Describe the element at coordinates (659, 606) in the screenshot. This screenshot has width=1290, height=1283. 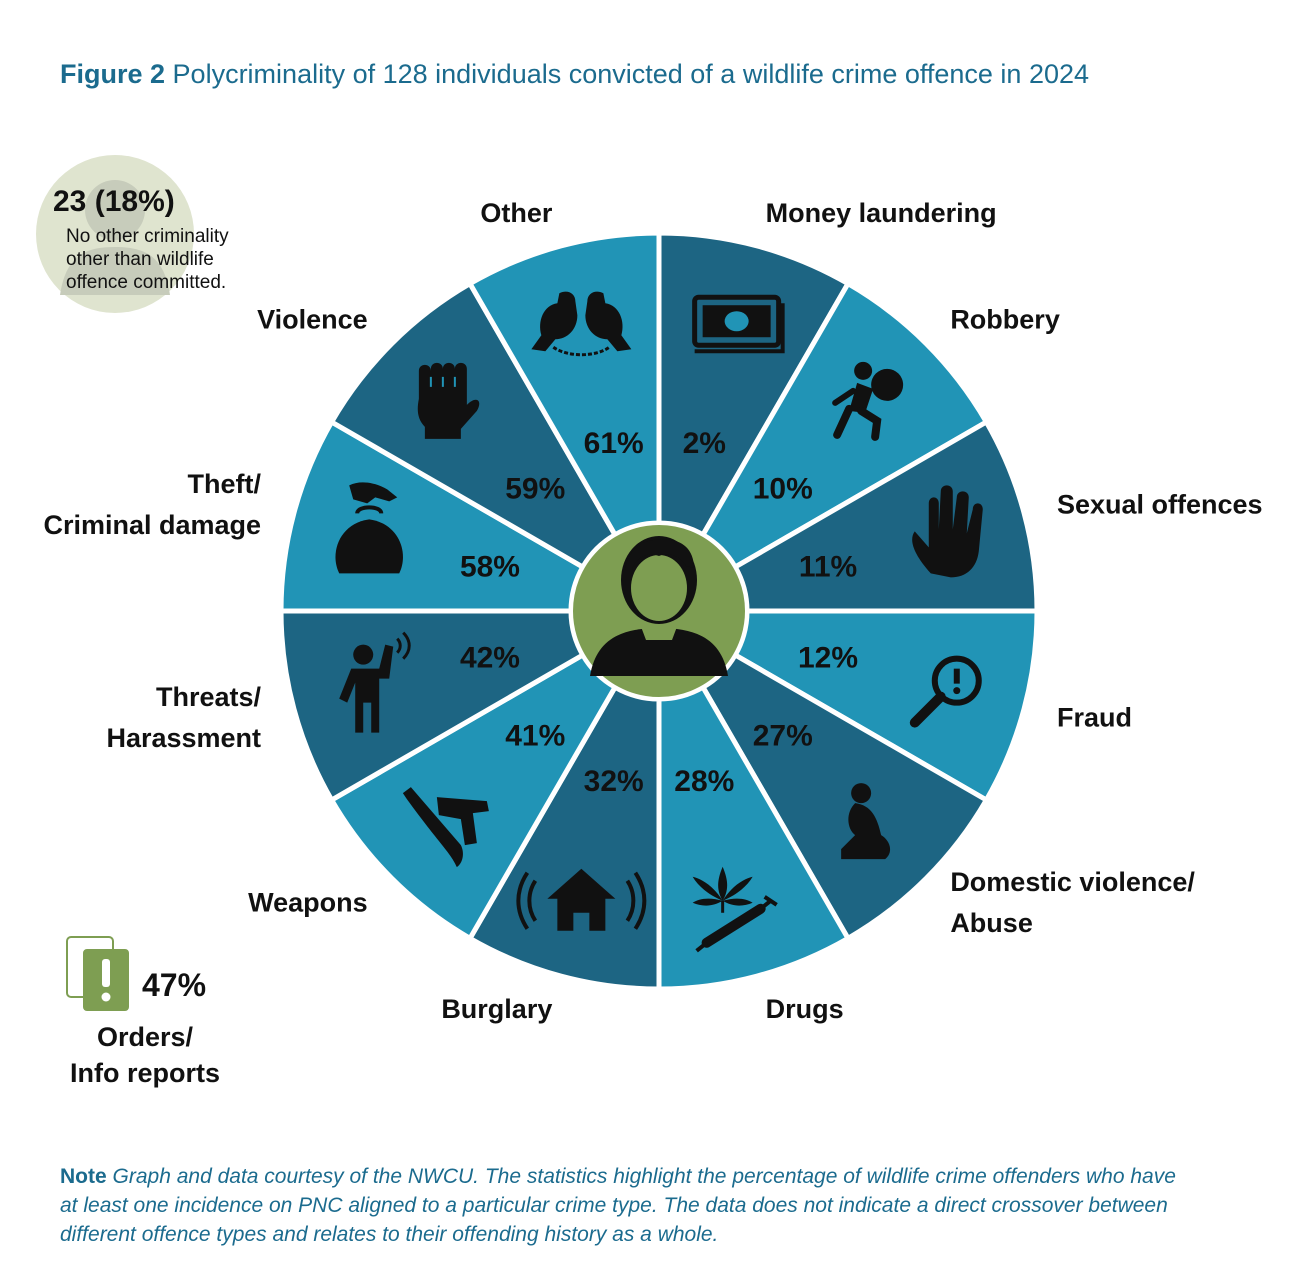
I see `person-icon` at that location.